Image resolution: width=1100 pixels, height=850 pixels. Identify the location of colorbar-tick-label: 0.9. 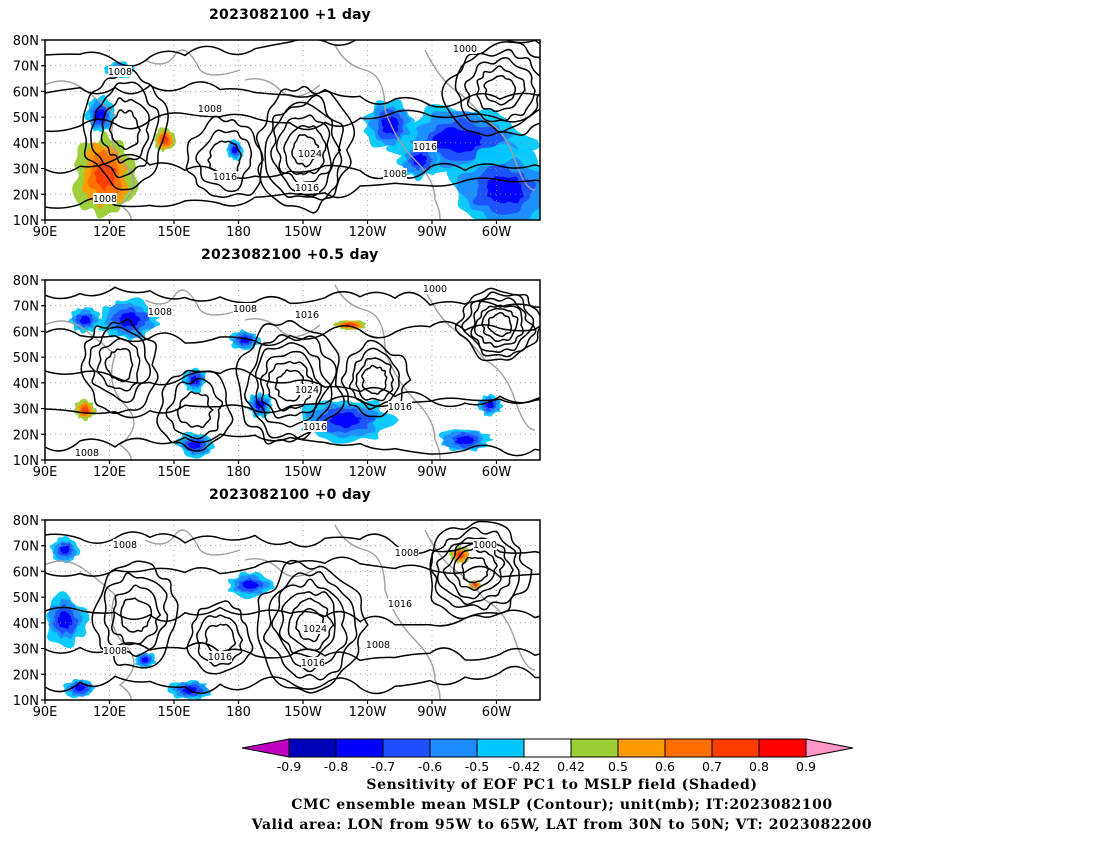
(806, 766).